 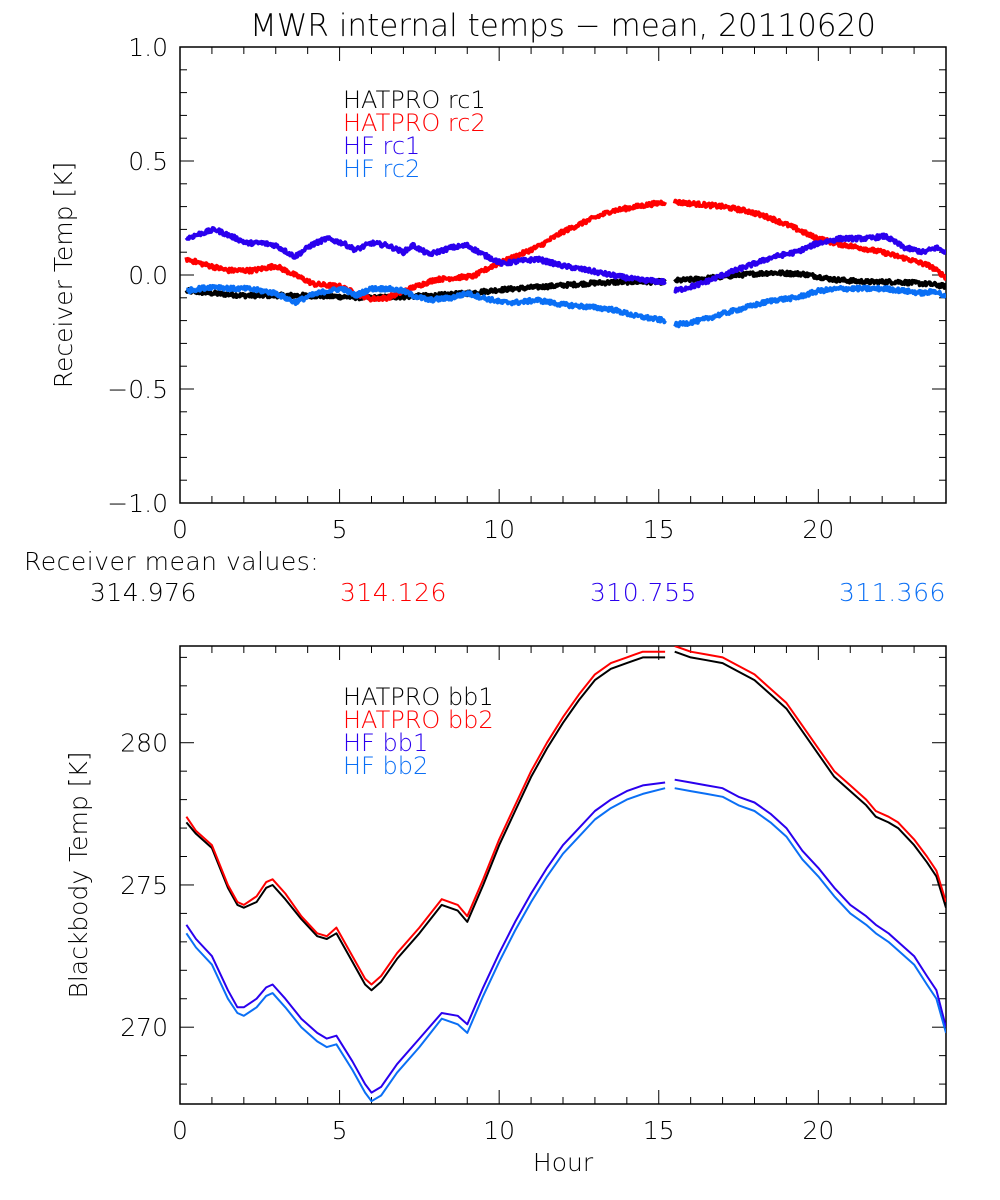 What do you see at coordinates (393, 592) in the screenshot?
I see `mean-value-hatpro-rc2: 314.126` at bounding box center [393, 592].